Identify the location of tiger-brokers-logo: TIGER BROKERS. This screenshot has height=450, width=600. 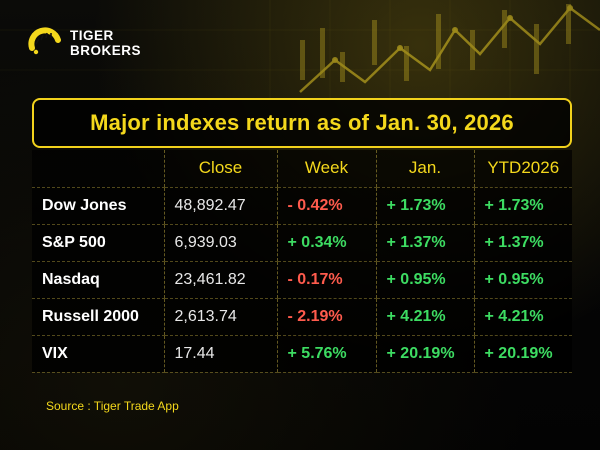
(84, 43).